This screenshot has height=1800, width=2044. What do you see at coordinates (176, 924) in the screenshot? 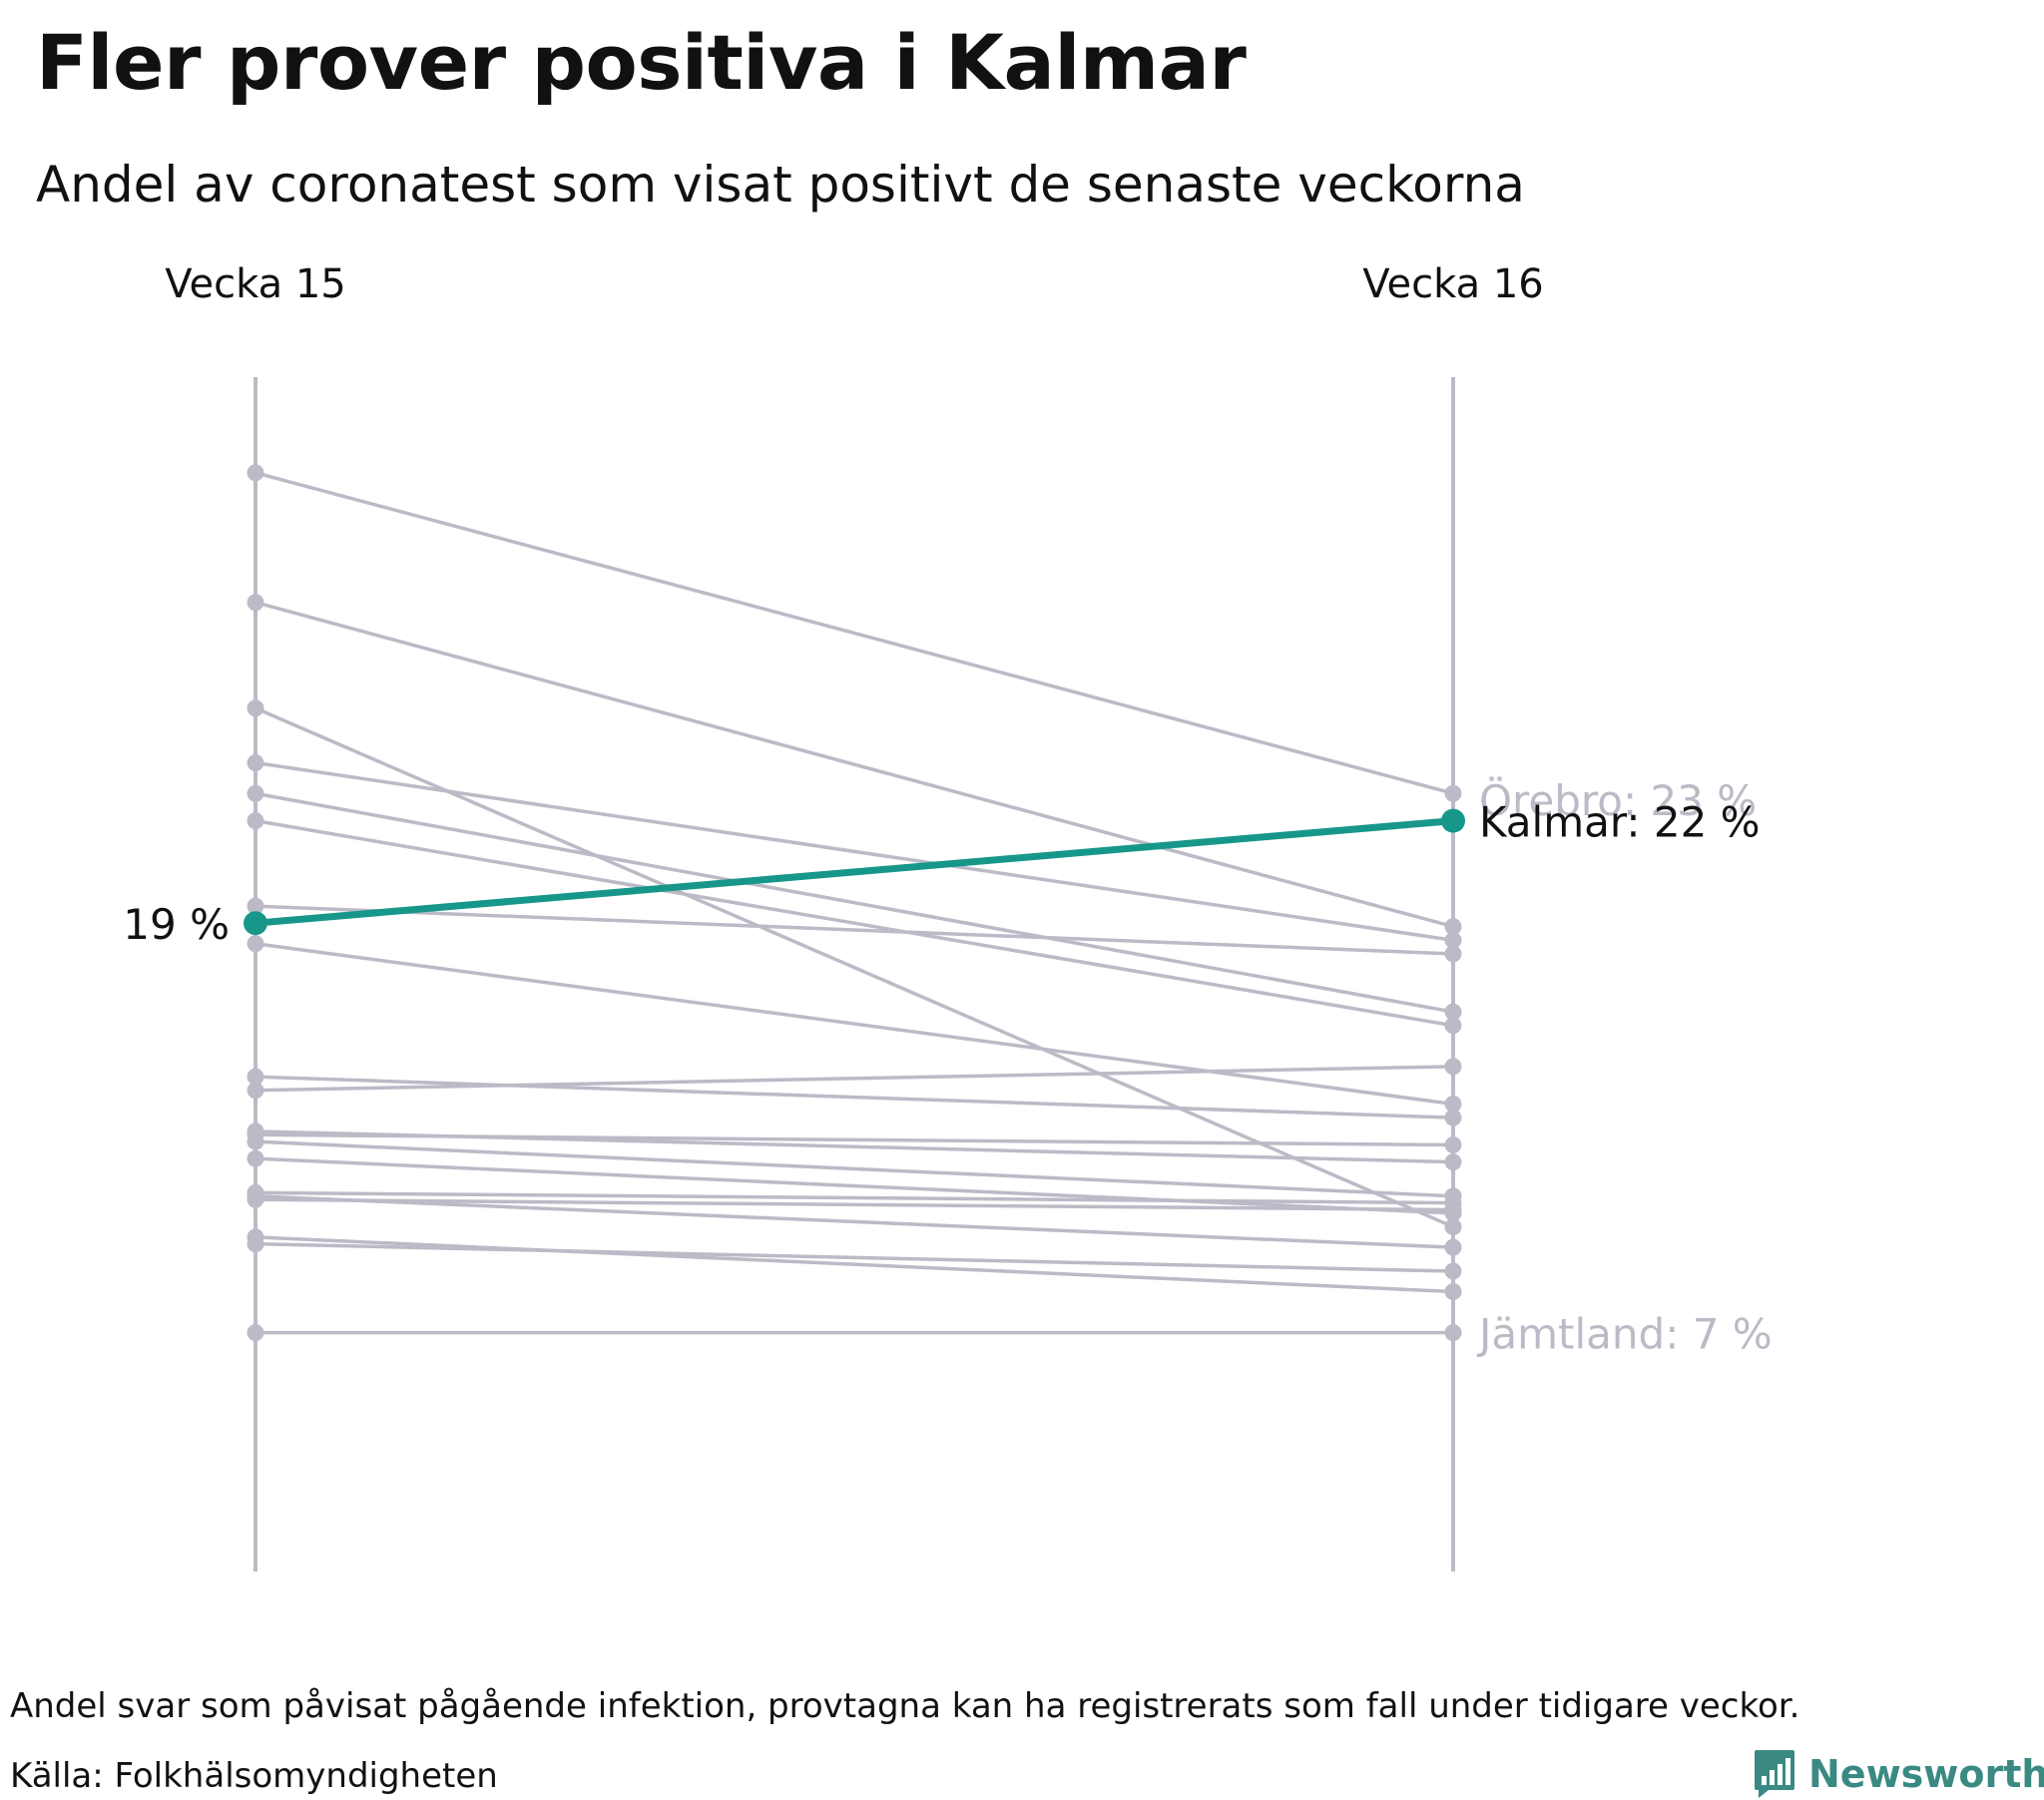
I see `label-highlight-start: 19 %` at bounding box center [176, 924].